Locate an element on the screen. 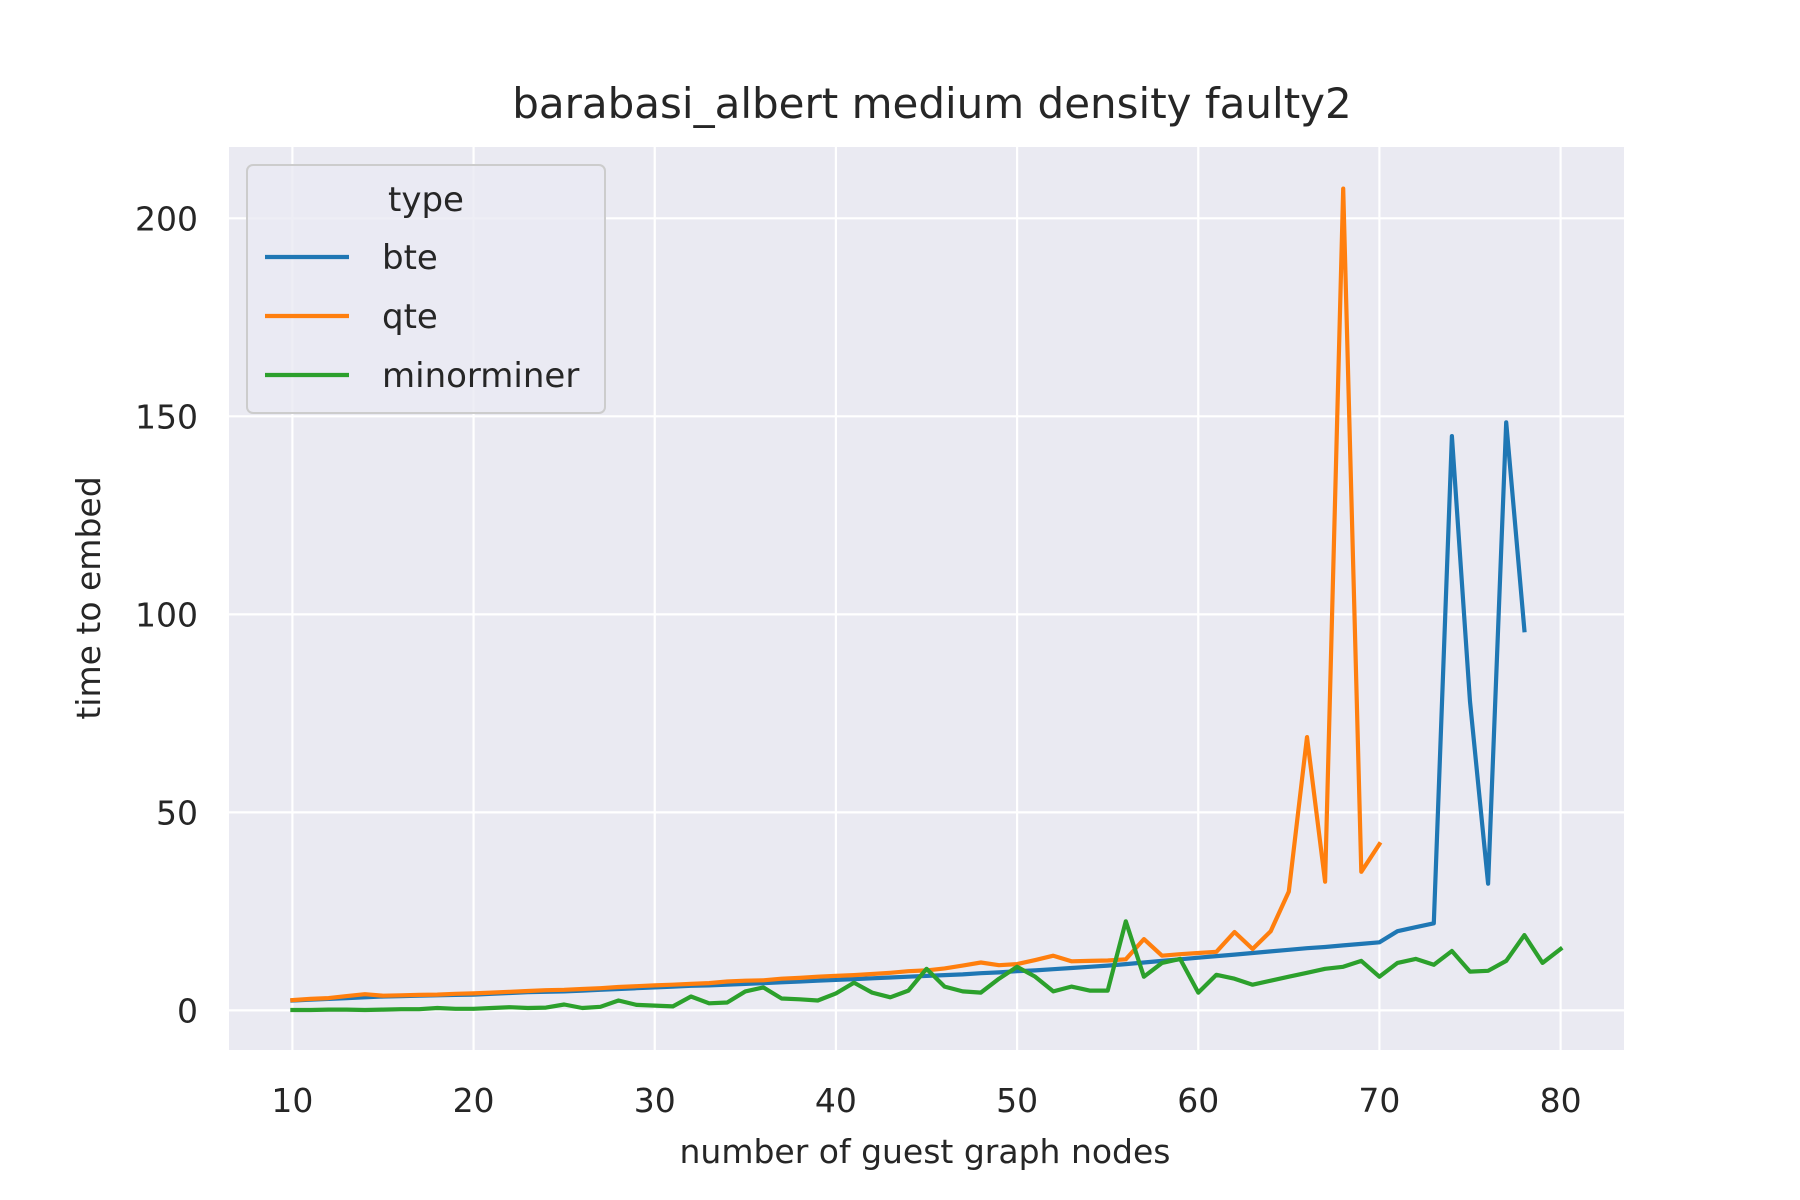  x-tick-label: 10 is located at coordinates (292, 1100).